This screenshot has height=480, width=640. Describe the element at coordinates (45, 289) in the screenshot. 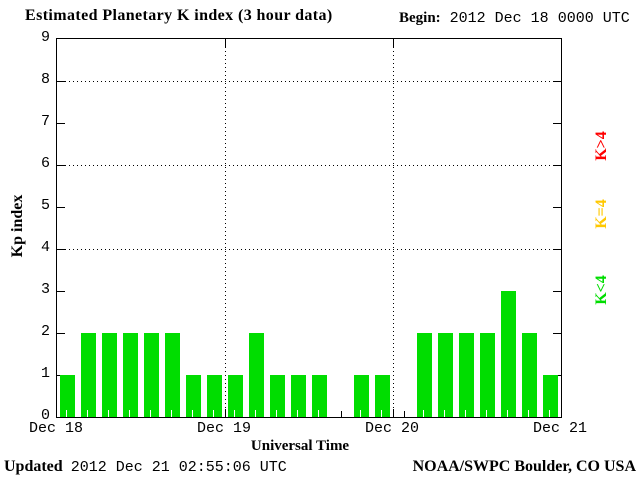

I see `y-tick-label: 3` at that location.